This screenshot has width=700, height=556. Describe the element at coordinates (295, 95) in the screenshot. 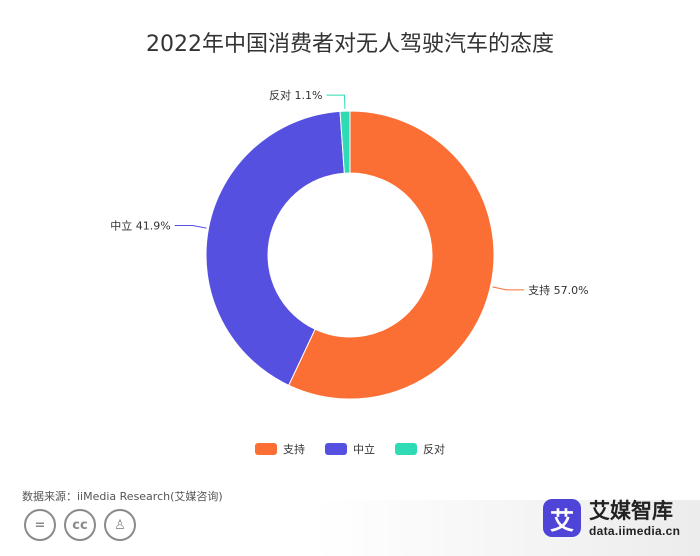

I see `data-label-oppose: 反对 1.1%` at that location.